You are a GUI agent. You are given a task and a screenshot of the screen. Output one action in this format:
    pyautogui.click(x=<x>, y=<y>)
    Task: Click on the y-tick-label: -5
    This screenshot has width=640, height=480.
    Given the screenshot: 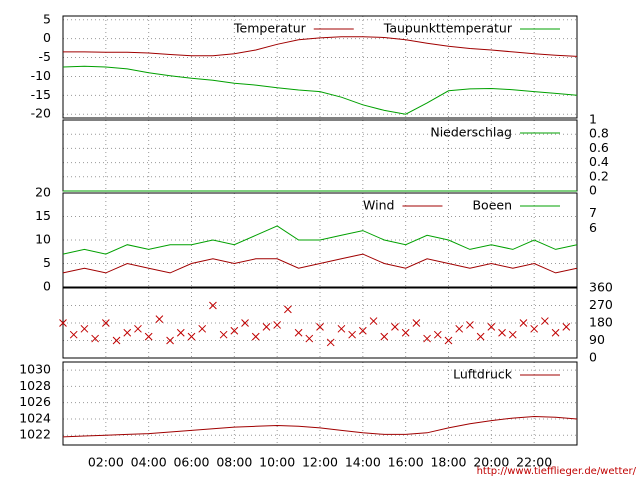 What is the action you would take?
    pyautogui.click(x=45, y=56)
    